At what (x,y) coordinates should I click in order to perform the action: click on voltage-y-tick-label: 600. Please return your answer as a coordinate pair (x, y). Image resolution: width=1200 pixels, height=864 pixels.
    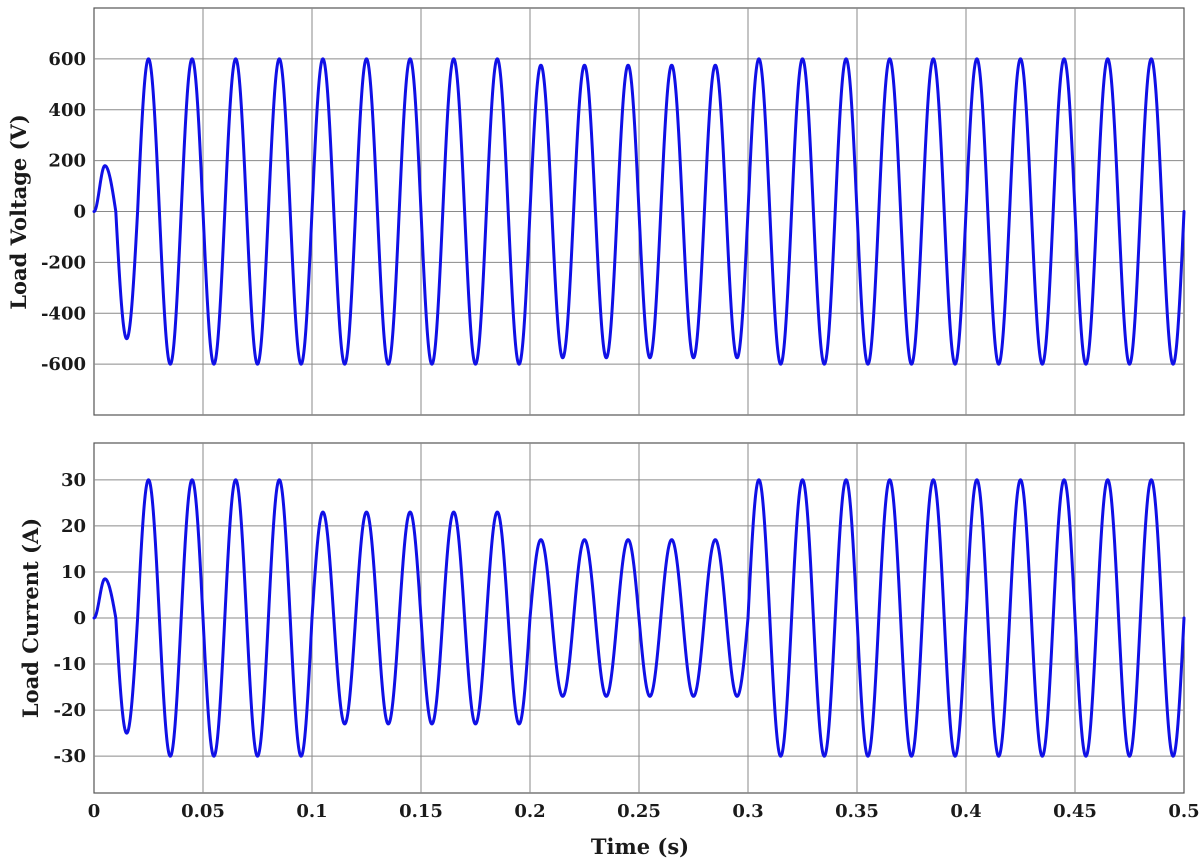
    Looking at the image, I should click on (67, 59).